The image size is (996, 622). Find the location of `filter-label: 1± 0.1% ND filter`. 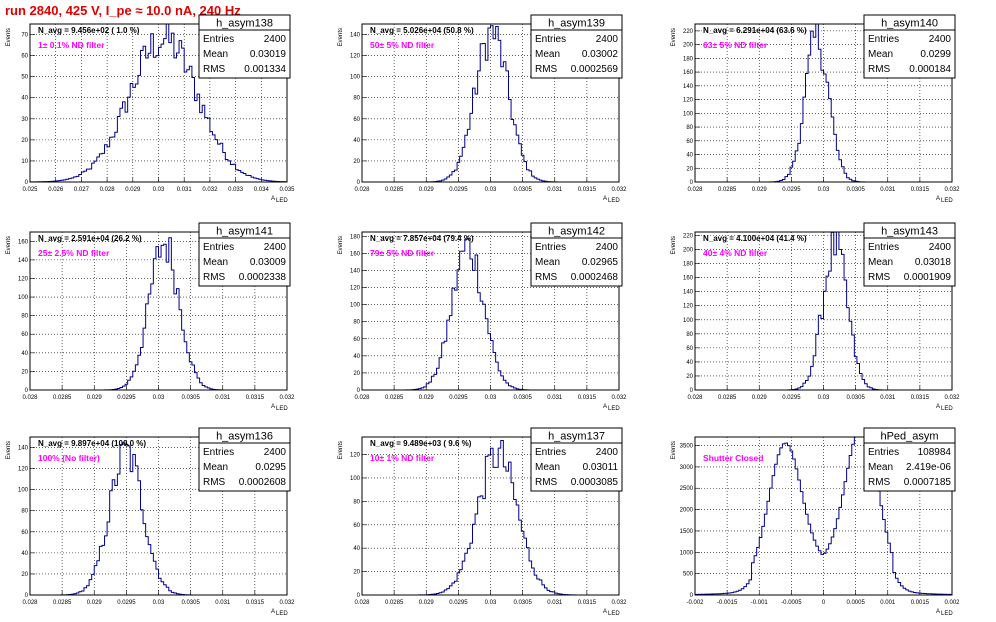

filter-label: 1± 0.1% ND filter is located at coordinates (71, 45).